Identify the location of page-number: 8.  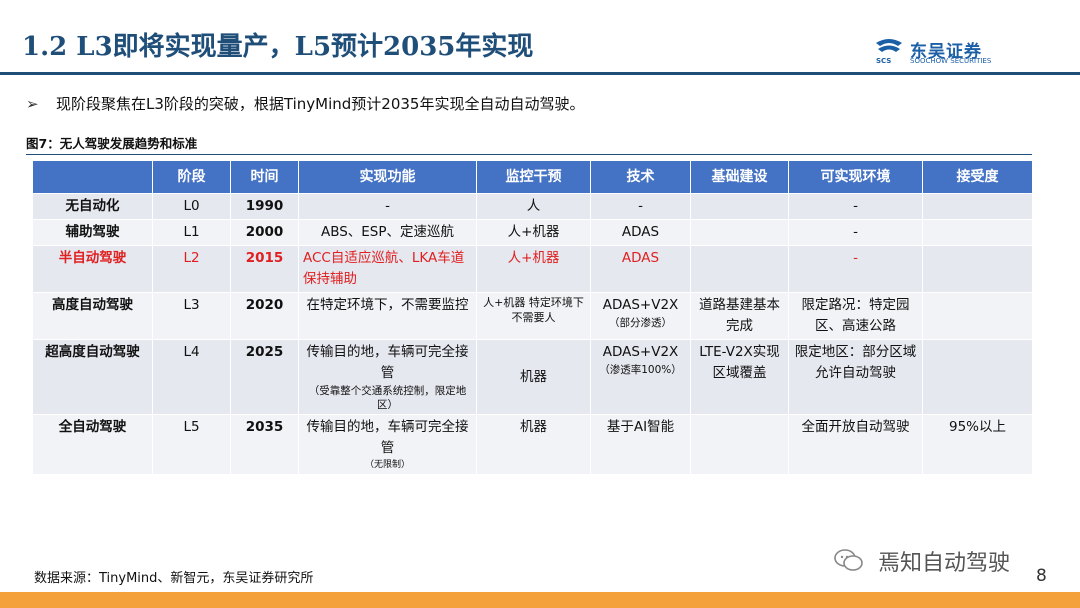
(1041, 576).